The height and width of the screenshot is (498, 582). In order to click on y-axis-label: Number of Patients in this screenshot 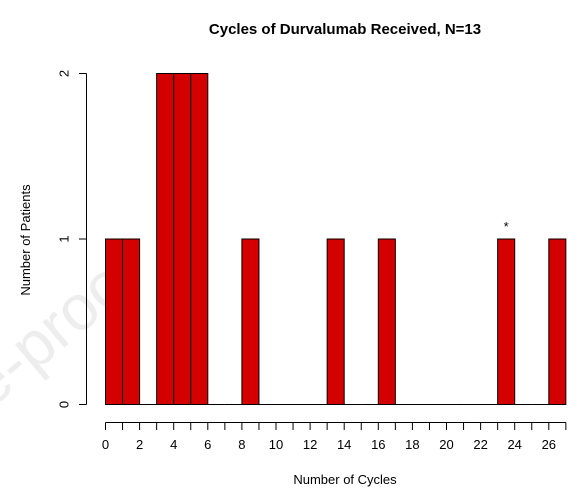, I will do `click(25, 240)`.